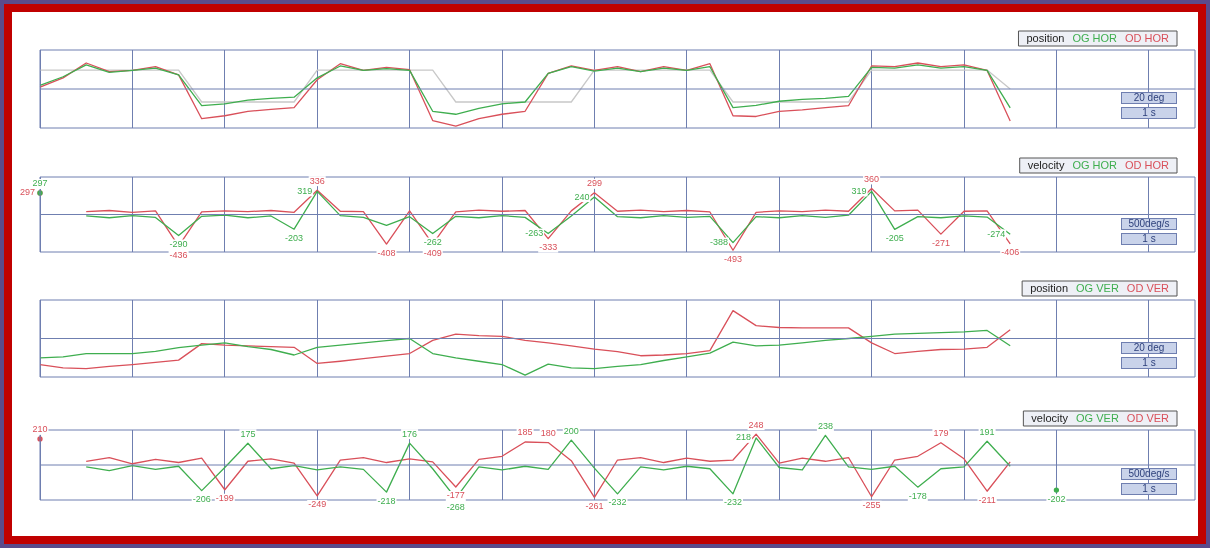  I want to click on data-label: -406, so click(1010, 252).